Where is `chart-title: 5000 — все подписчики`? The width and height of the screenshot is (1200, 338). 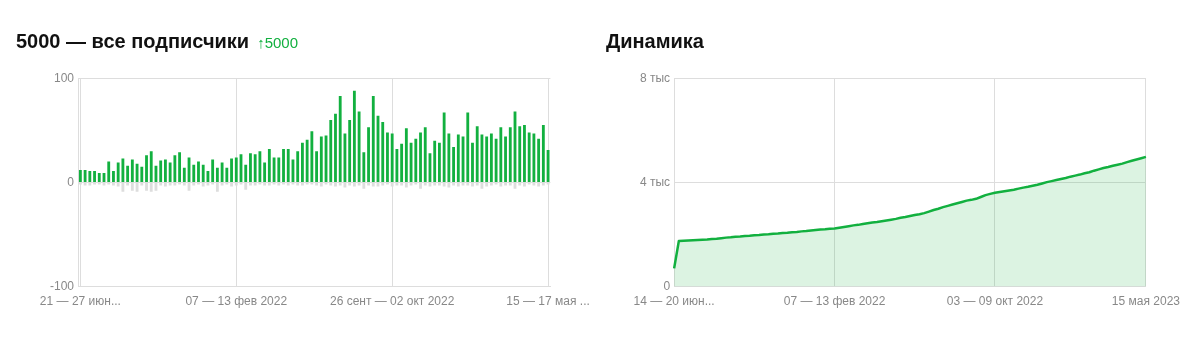
chart-title: 5000 — все подписчики is located at coordinates (133, 41).